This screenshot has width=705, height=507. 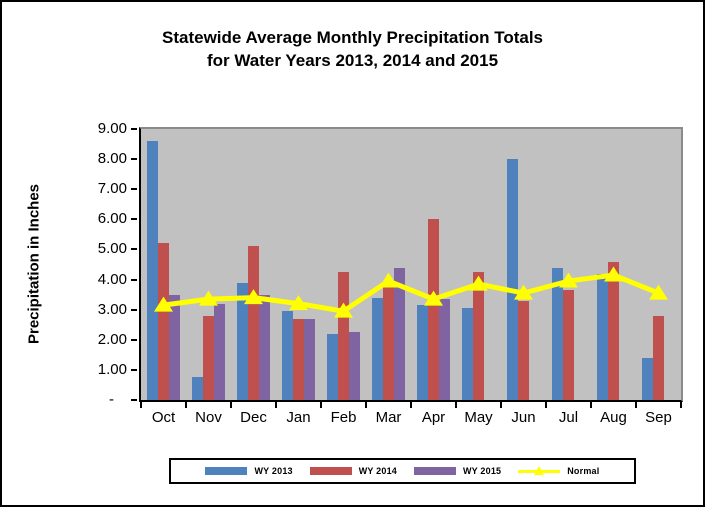 I want to click on bar-wy2013-feb, so click(x=332, y=366).